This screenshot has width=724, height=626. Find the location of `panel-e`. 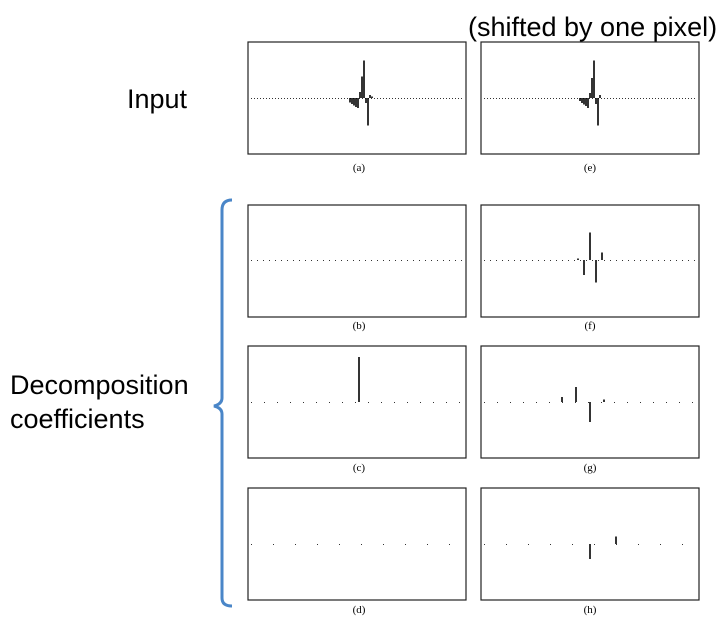

panel-e is located at coordinates (590, 98).